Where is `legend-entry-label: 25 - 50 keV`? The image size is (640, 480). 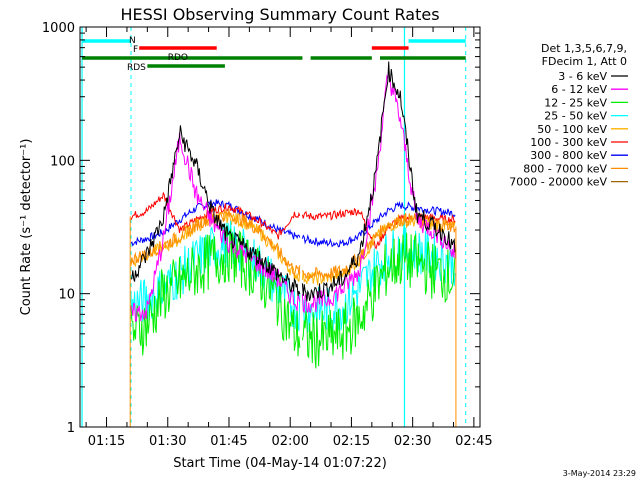
legend-entry-label: 25 - 50 keV is located at coordinates (575, 116).